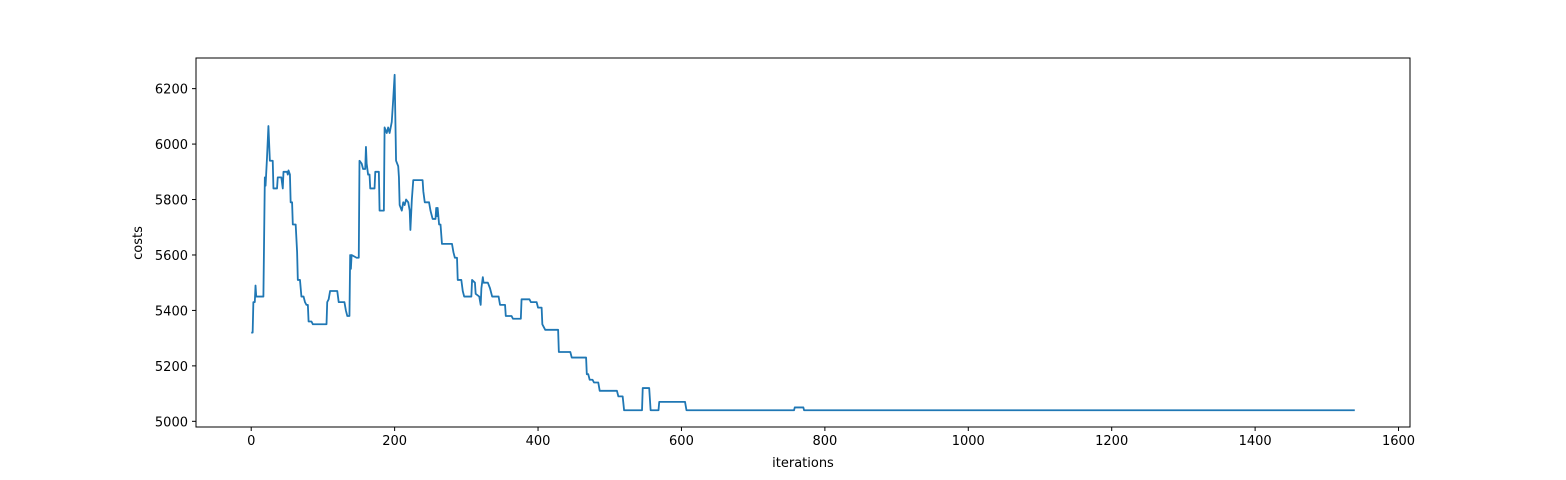 This screenshot has height=480, width=1566. Describe the element at coordinates (803, 463) in the screenshot. I see `x-axis-label: iterations` at that location.